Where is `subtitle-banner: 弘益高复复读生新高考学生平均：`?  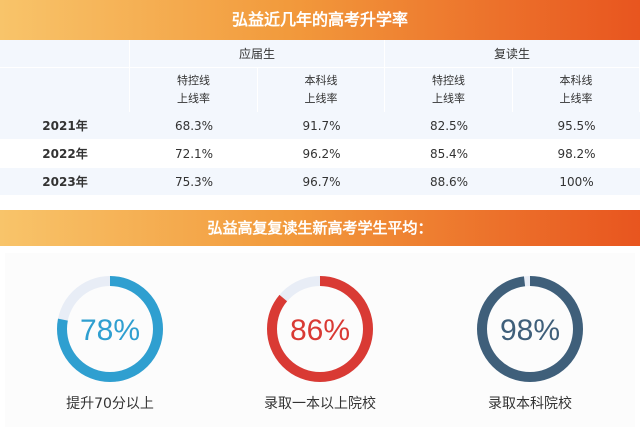
subtitle-banner: 弘益高复复读生新高考学生平均： is located at coordinates (320, 228).